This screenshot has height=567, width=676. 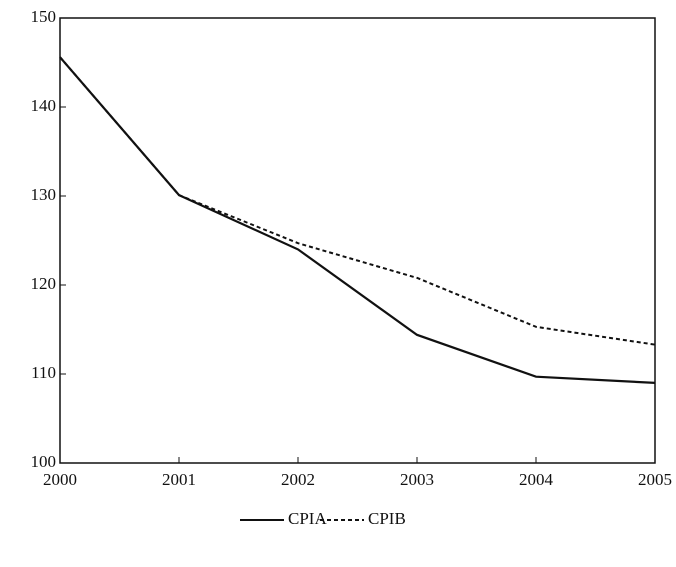 What do you see at coordinates (44, 105) in the screenshot?
I see `y-tick-label: 140` at bounding box center [44, 105].